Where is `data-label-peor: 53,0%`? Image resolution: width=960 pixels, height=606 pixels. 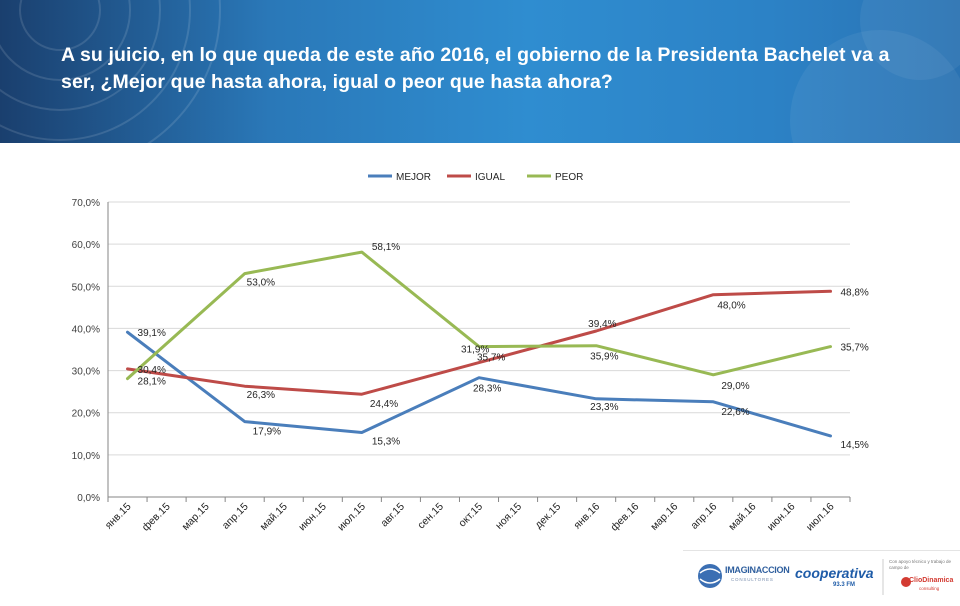 data-label-peor: 53,0% is located at coordinates (261, 283).